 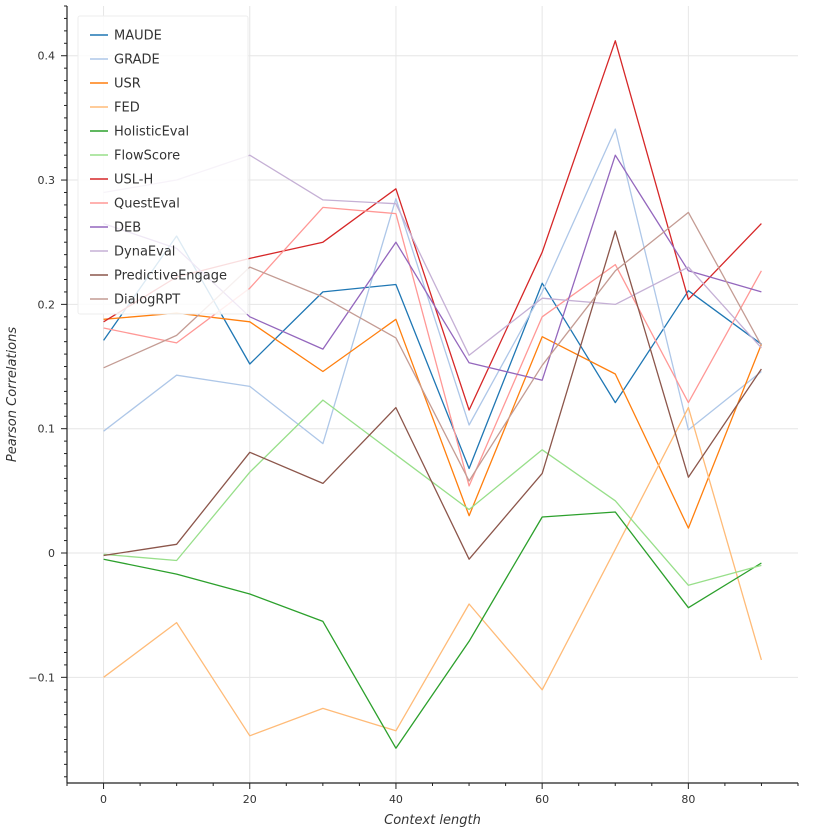 What do you see at coordinates (127, 84) in the screenshot?
I see `legend-label-usr: USR` at bounding box center [127, 84].